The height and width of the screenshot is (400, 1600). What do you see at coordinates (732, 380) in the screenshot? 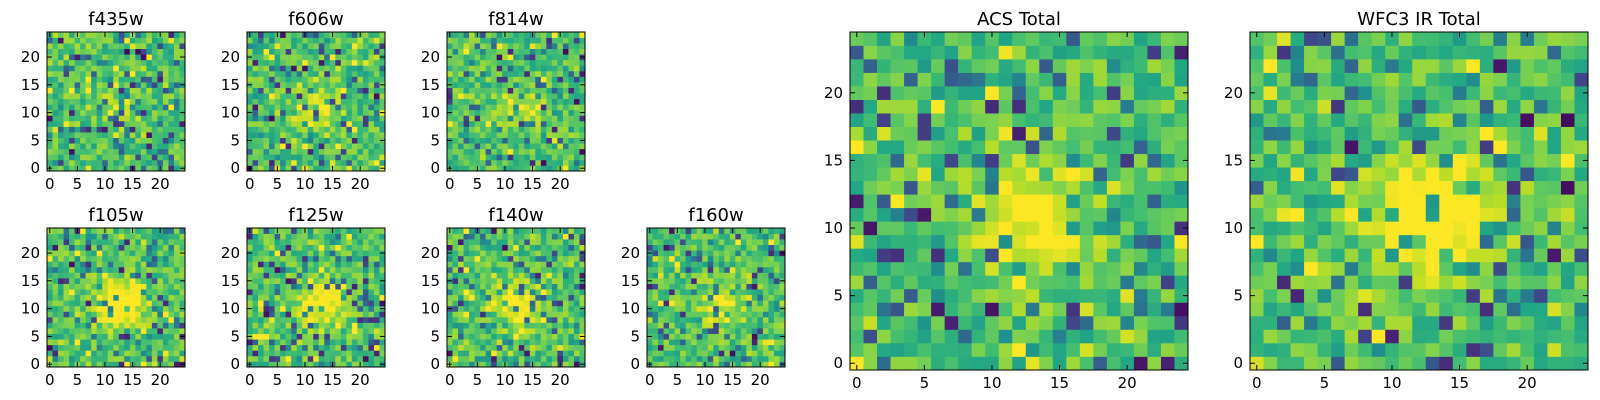
I see `x-tick-label: 15` at bounding box center [732, 380].